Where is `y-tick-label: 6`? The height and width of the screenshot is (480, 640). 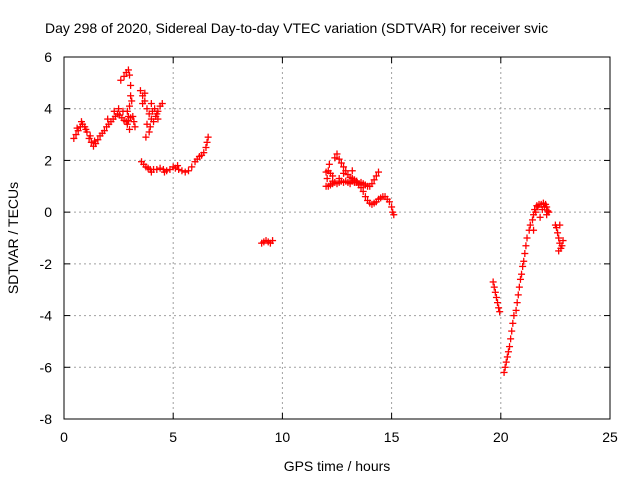
y-tick-label: 6 is located at coordinates (48, 57).